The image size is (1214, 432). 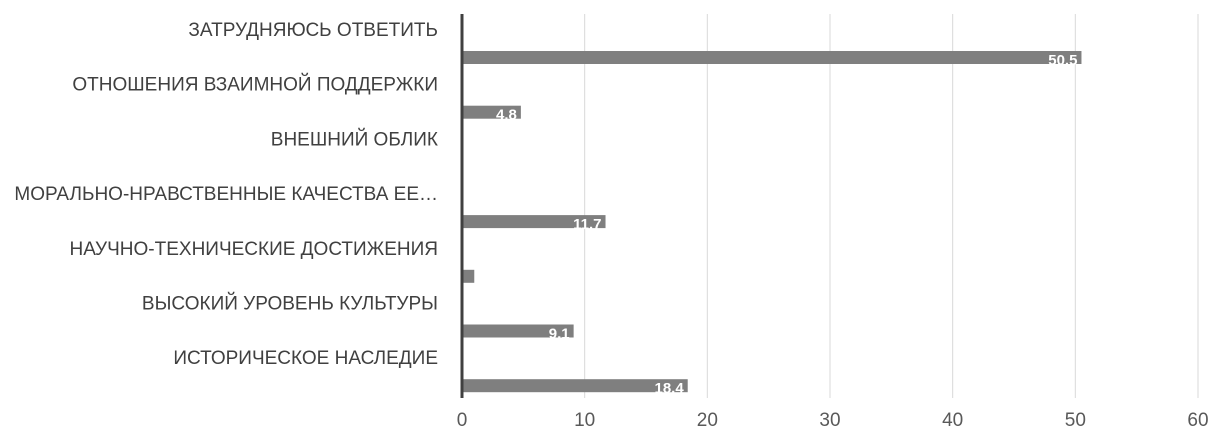 What do you see at coordinates (1197, 420) in the screenshot?
I see `x-tick-label: 60` at bounding box center [1197, 420].